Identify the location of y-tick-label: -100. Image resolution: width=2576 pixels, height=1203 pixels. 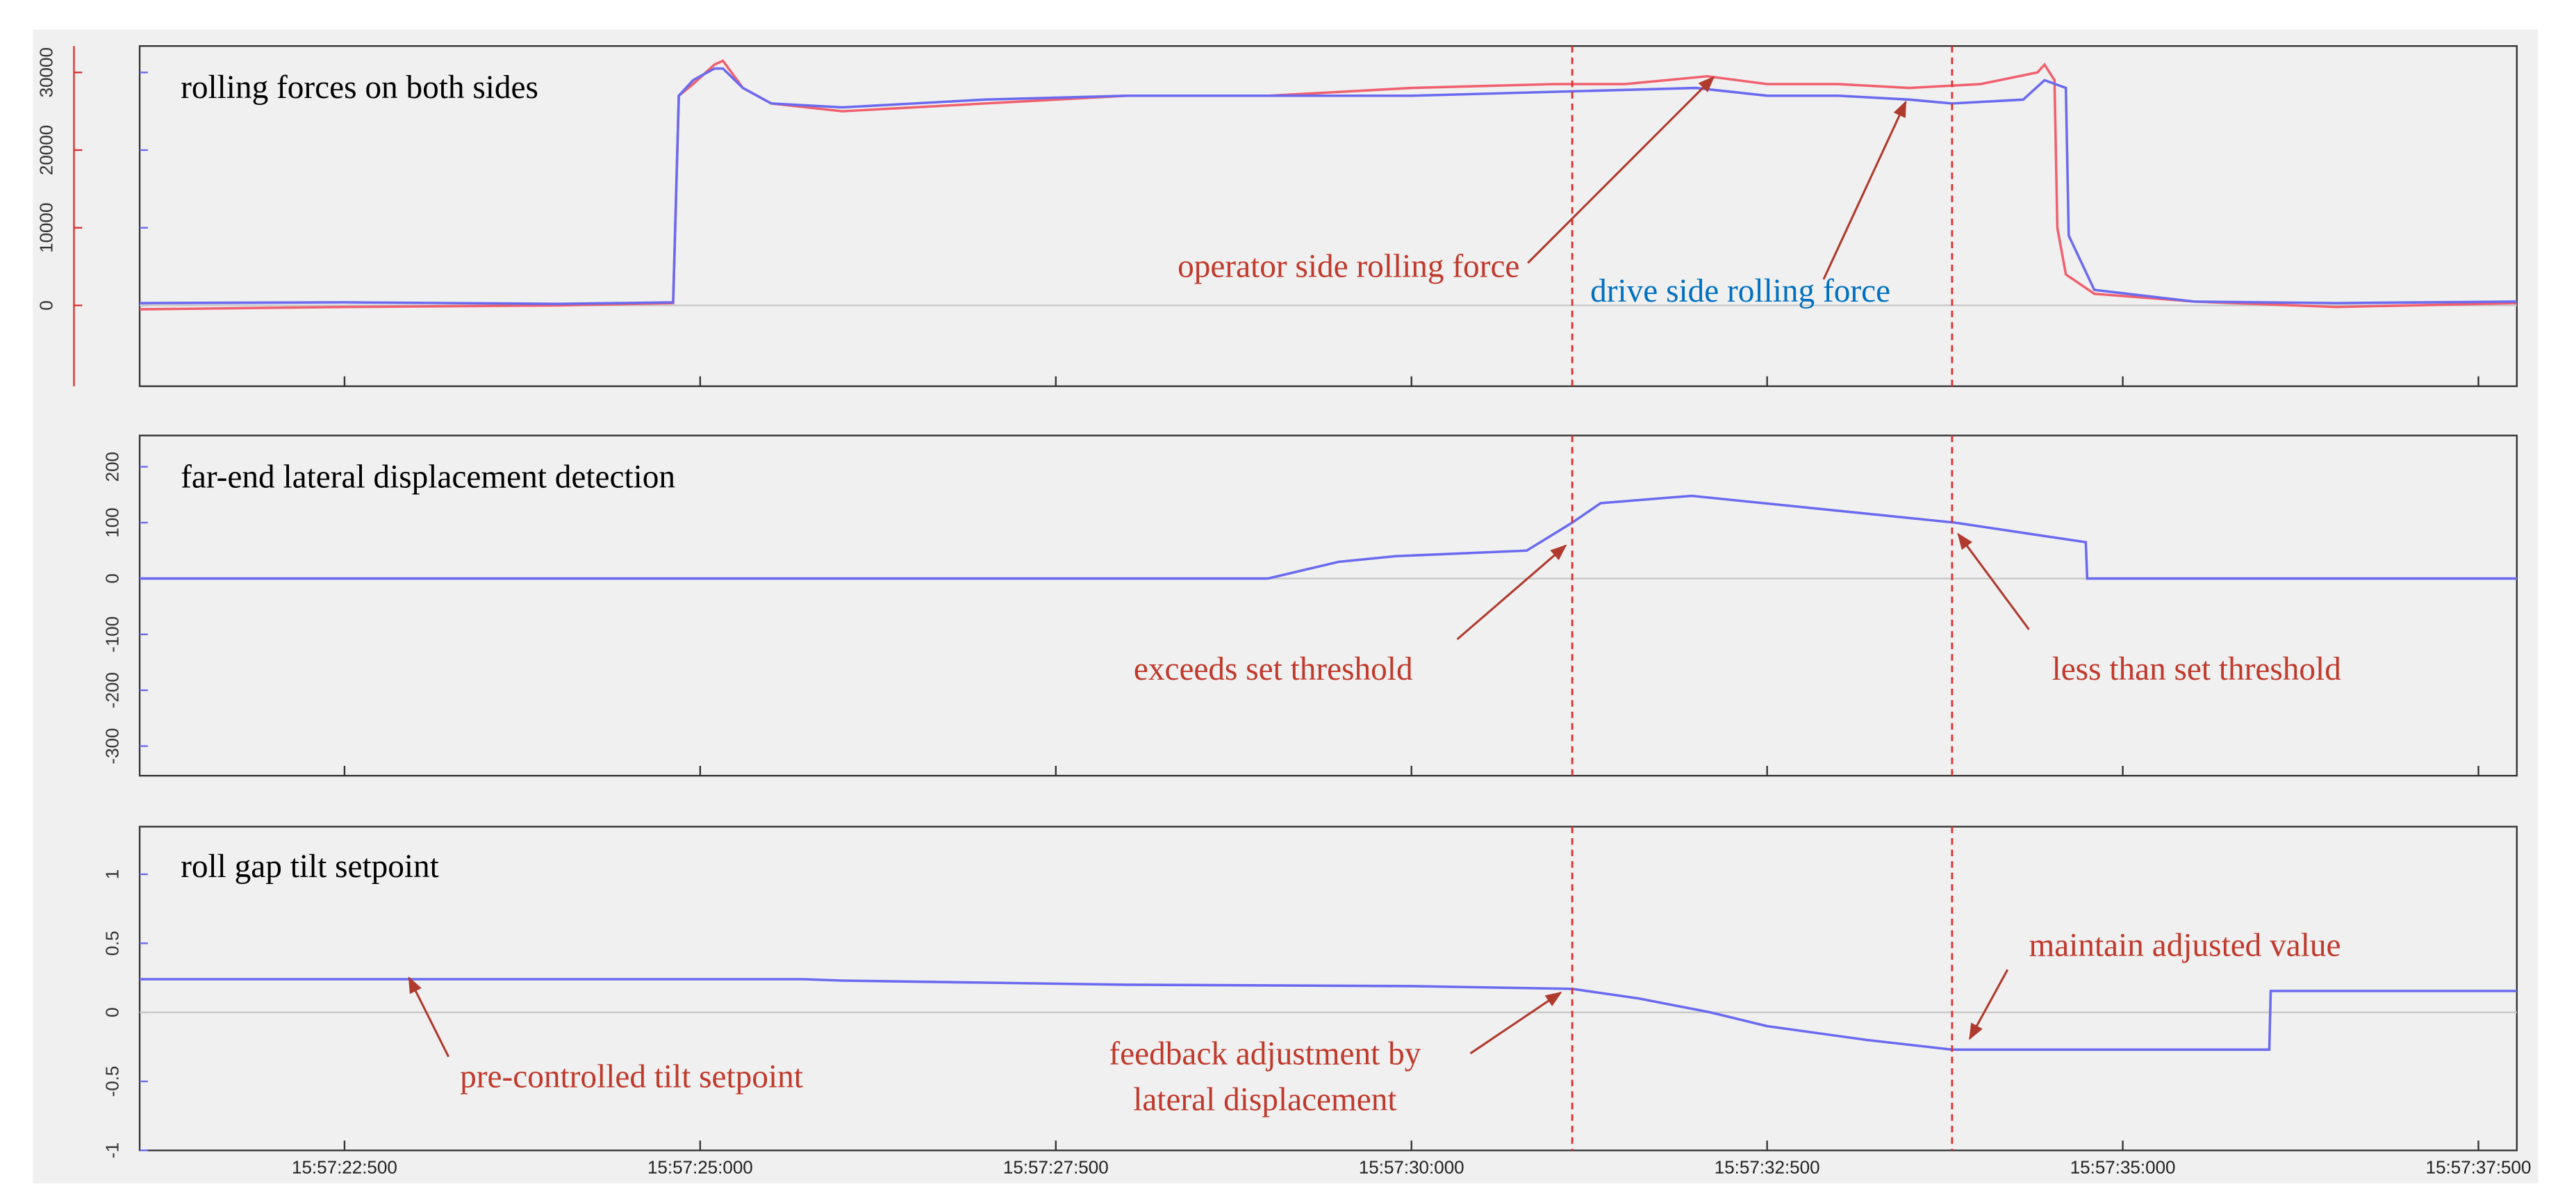
(112, 634).